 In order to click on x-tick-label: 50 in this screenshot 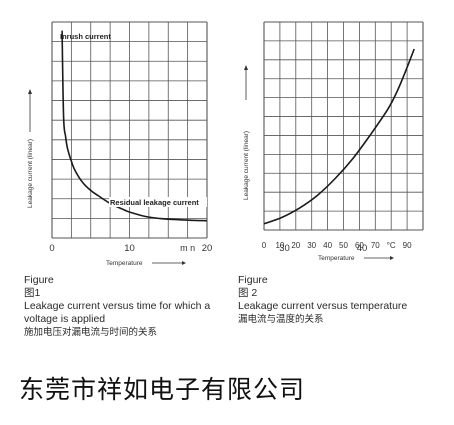, I will do `click(343, 245)`.